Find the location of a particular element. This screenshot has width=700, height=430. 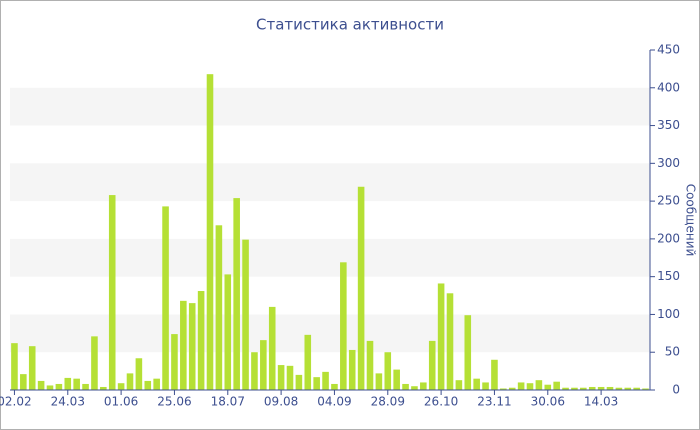

y-tick-label: 50 is located at coordinates (672, 352).